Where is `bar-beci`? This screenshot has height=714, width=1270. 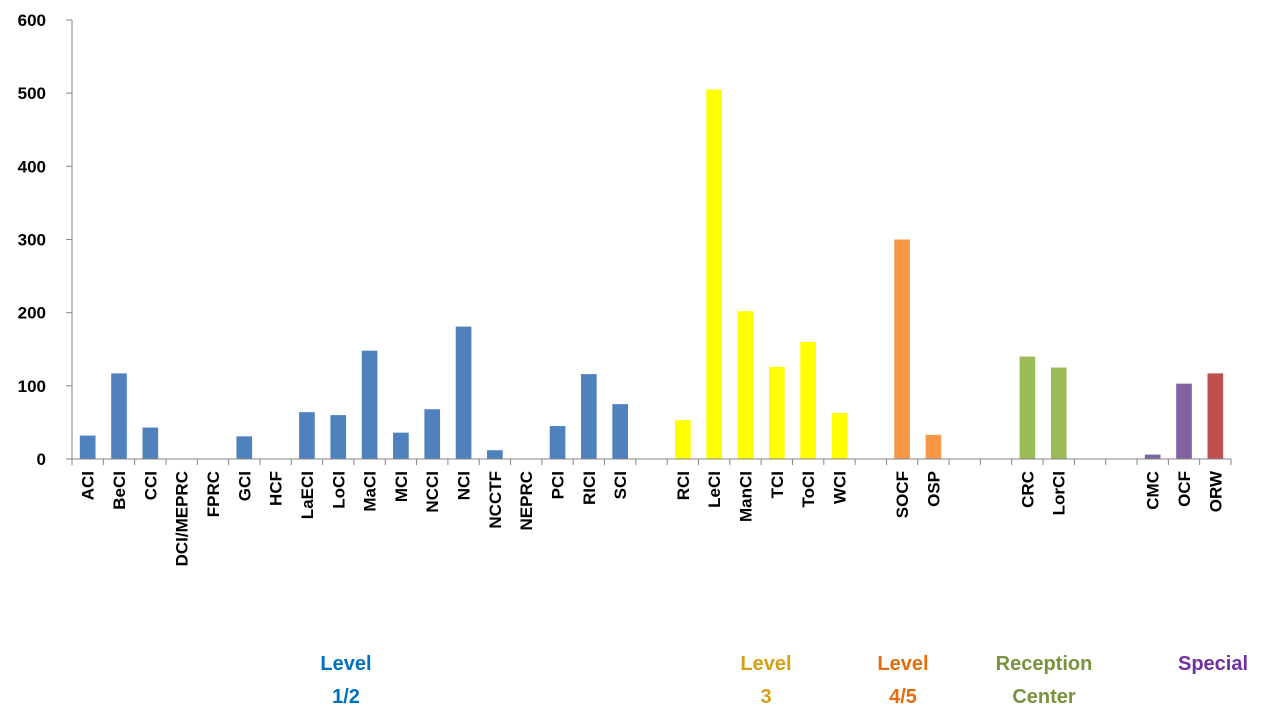 bar-beci is located at coordinates (119, 416).